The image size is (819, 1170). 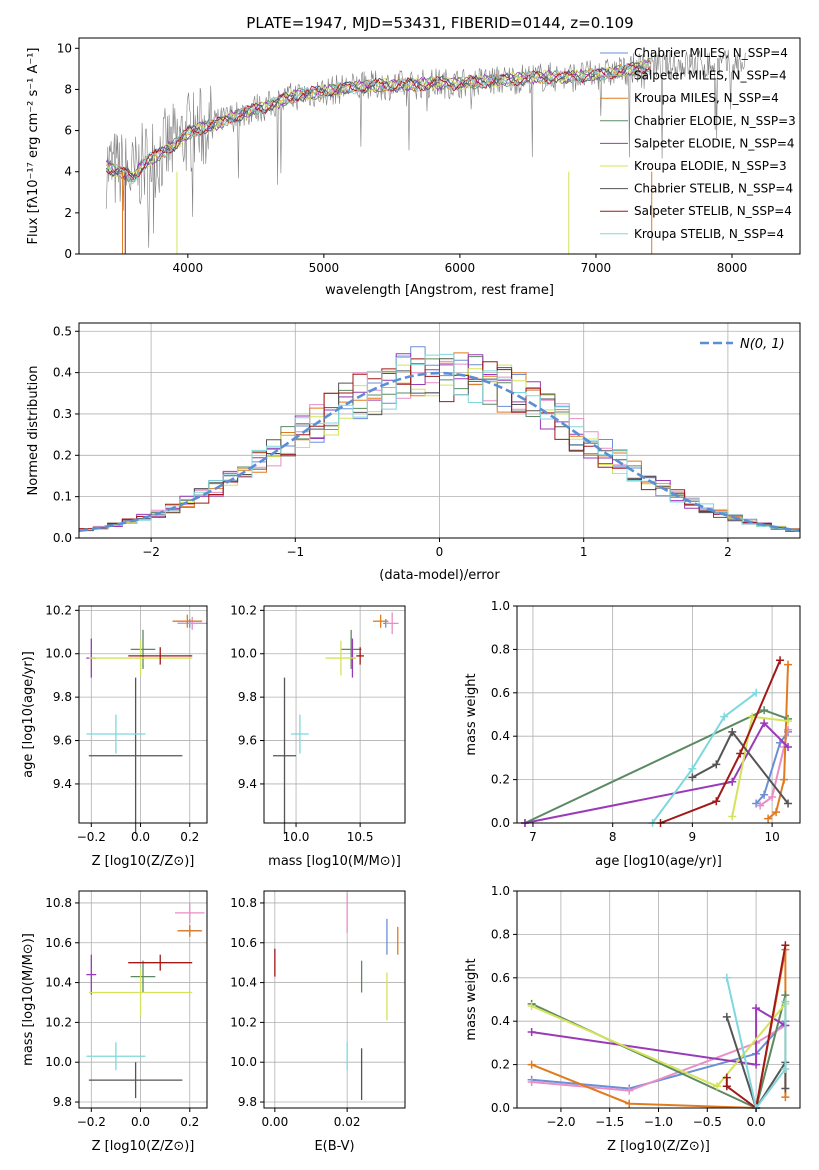 I want to click on y-tick-label: 10, so click(x=64, y=48).